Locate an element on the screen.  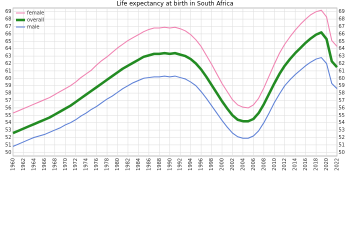
y-tick-label: 58 is located at coordinates (8, 94).